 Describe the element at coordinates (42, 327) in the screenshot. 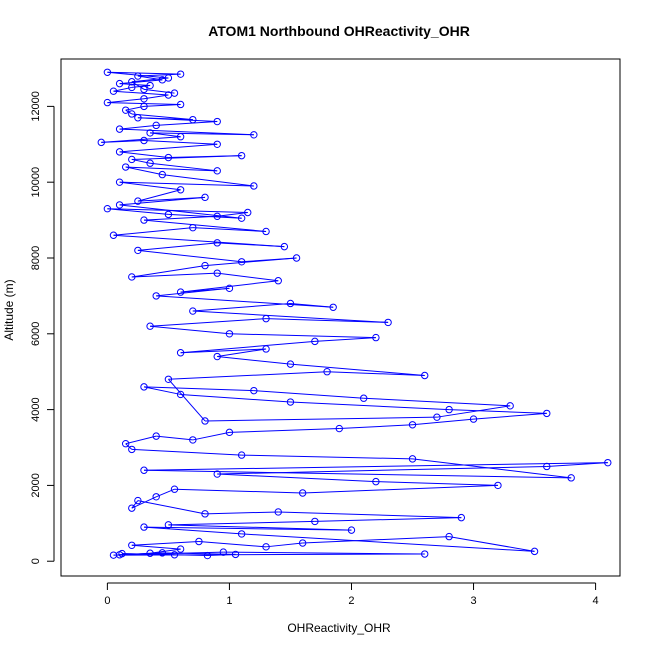

I see `y-axis: 0 2000 4000 6000 8000 10000 12000` at that location.